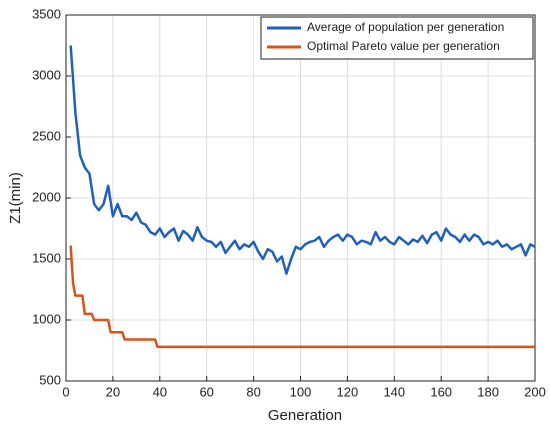 This screenshot has height=429, width=550. What do you see at coordinates (348, 391) in the screenshot?
I see `x-tick-label: 120` at bounding box center [348, 391].